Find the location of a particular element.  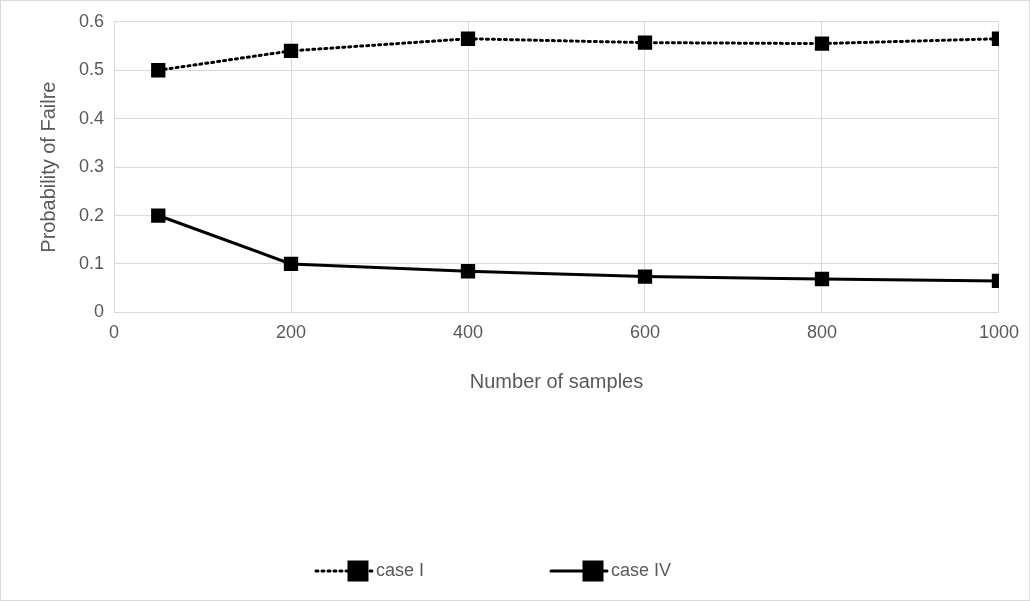

x-tick-label: 400 is located at coordinates (468, 332).